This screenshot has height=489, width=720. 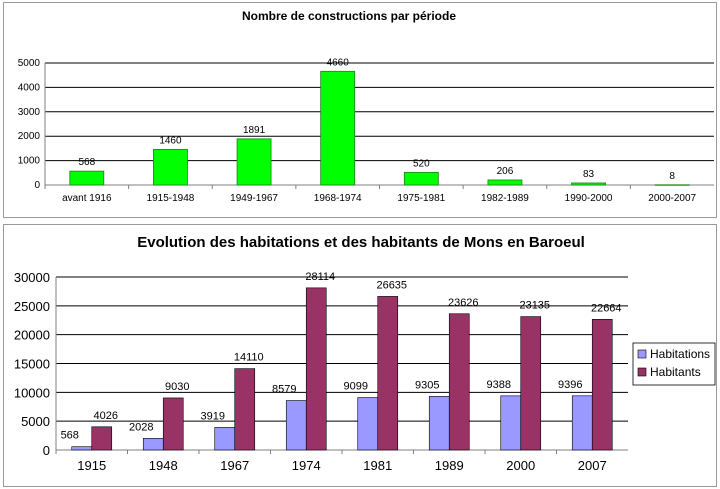 What do you see at coordinates (177, 387) in the screenshot?
I see `data-label: 9030` at bounding box center [177, 387].